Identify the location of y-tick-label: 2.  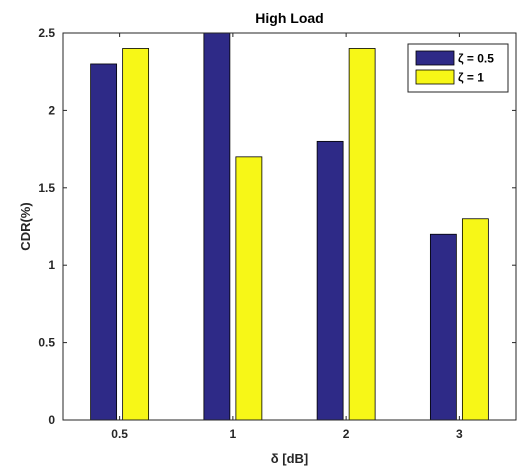
(51, 110).